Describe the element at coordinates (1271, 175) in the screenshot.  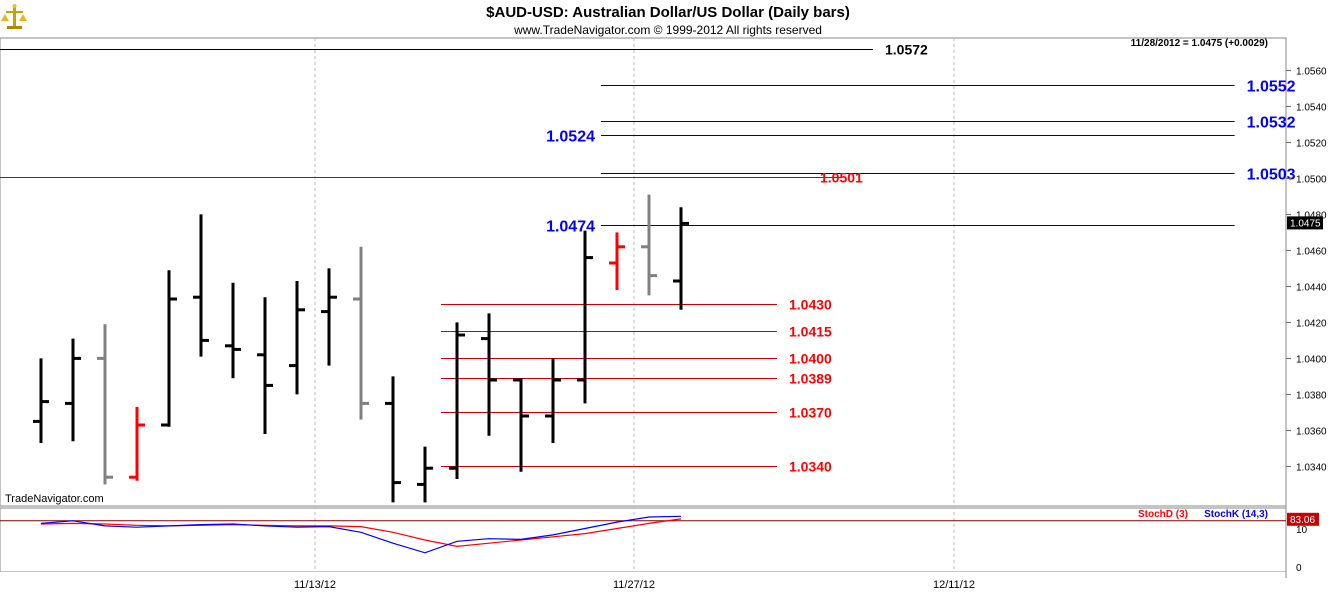
I see `level-label: 1.0503` at that location.